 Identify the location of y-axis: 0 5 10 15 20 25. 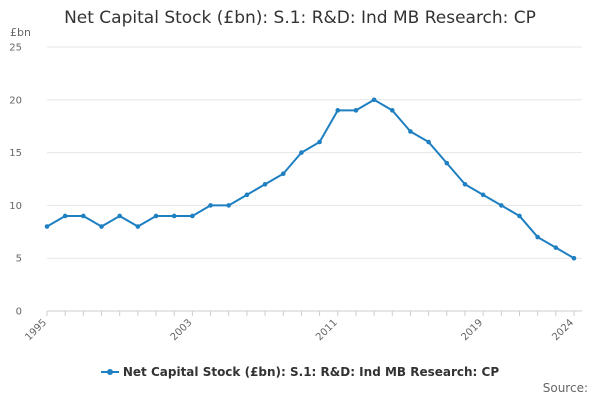
(15, 180).